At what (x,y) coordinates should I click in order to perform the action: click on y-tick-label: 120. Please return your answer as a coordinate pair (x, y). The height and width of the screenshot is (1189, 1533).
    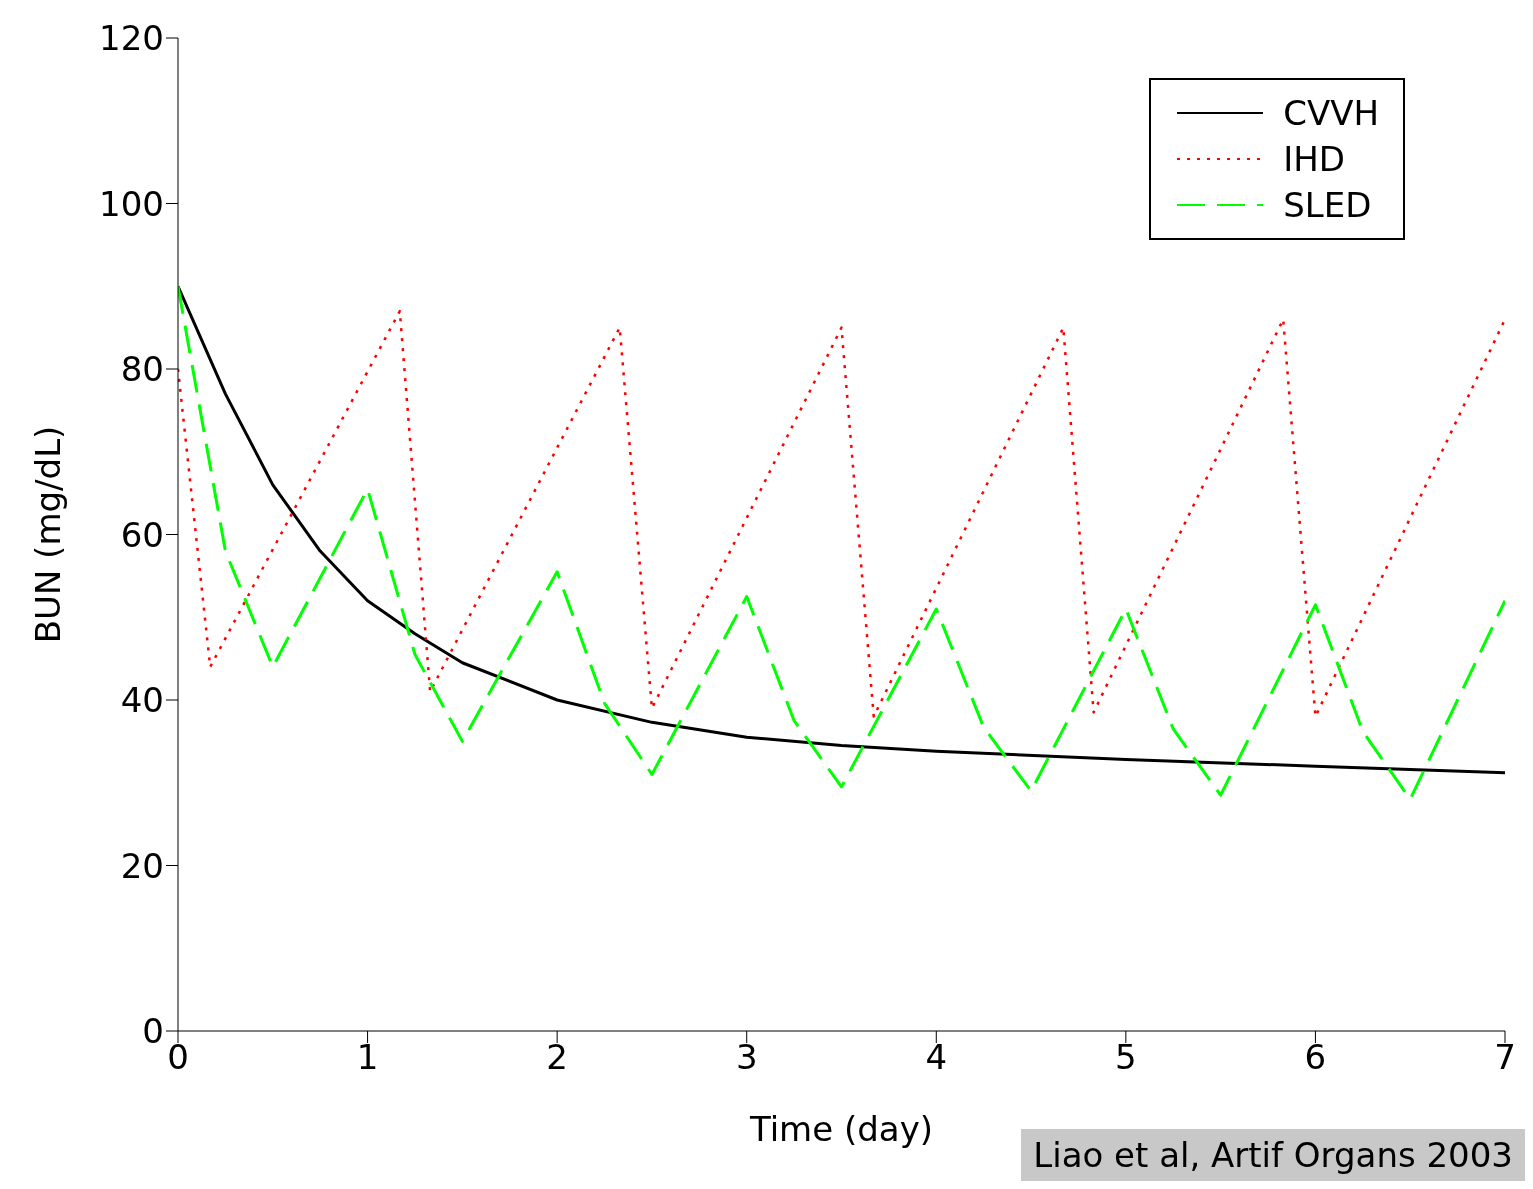
    Looking at the image, I should click on (131, 38).